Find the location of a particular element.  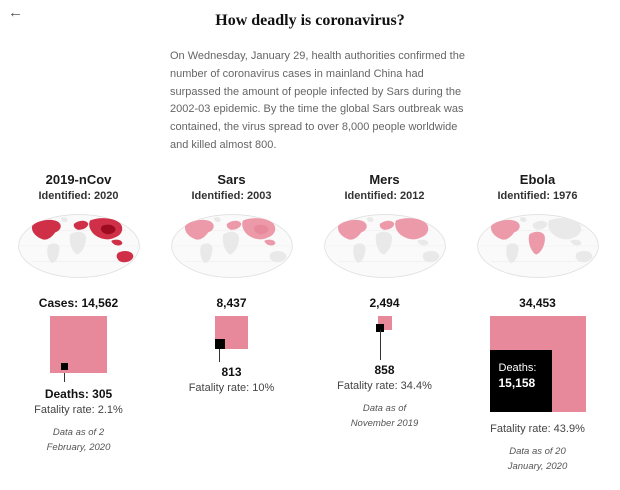

data-note: Data as of 20 January, 2020 is located at coordinates (538, 459).